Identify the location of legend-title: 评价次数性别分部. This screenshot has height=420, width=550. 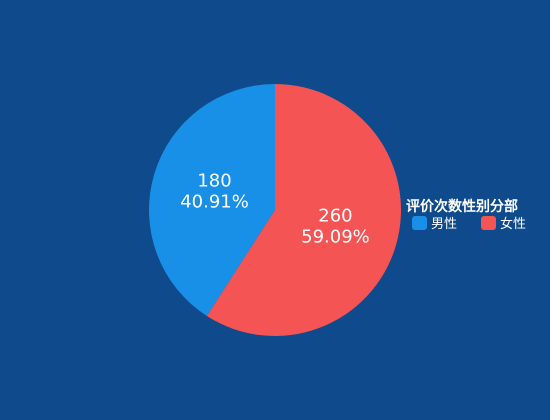
(462, 206).